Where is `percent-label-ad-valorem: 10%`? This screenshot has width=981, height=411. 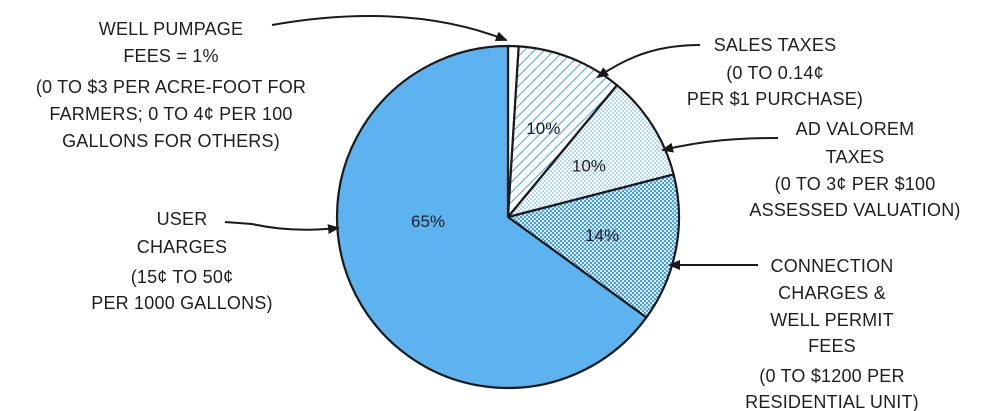
percent-label-ad-valorem: 10% is located at coordinates (589, 166).